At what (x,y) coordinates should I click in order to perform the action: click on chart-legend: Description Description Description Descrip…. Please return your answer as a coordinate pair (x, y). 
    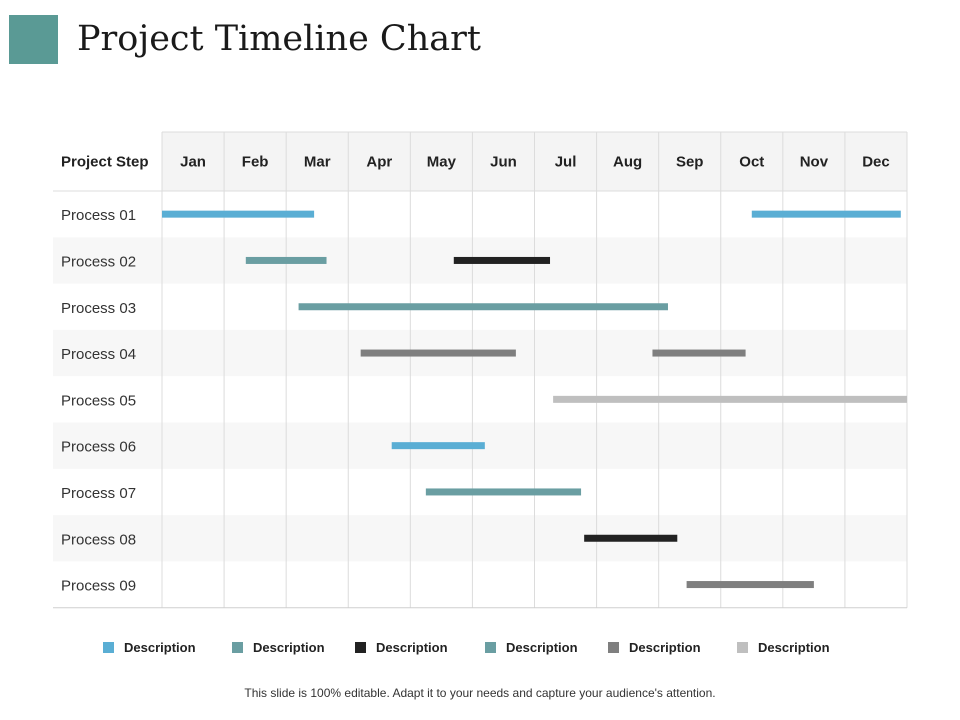
    Looking at the image, I should click on (480, 647).